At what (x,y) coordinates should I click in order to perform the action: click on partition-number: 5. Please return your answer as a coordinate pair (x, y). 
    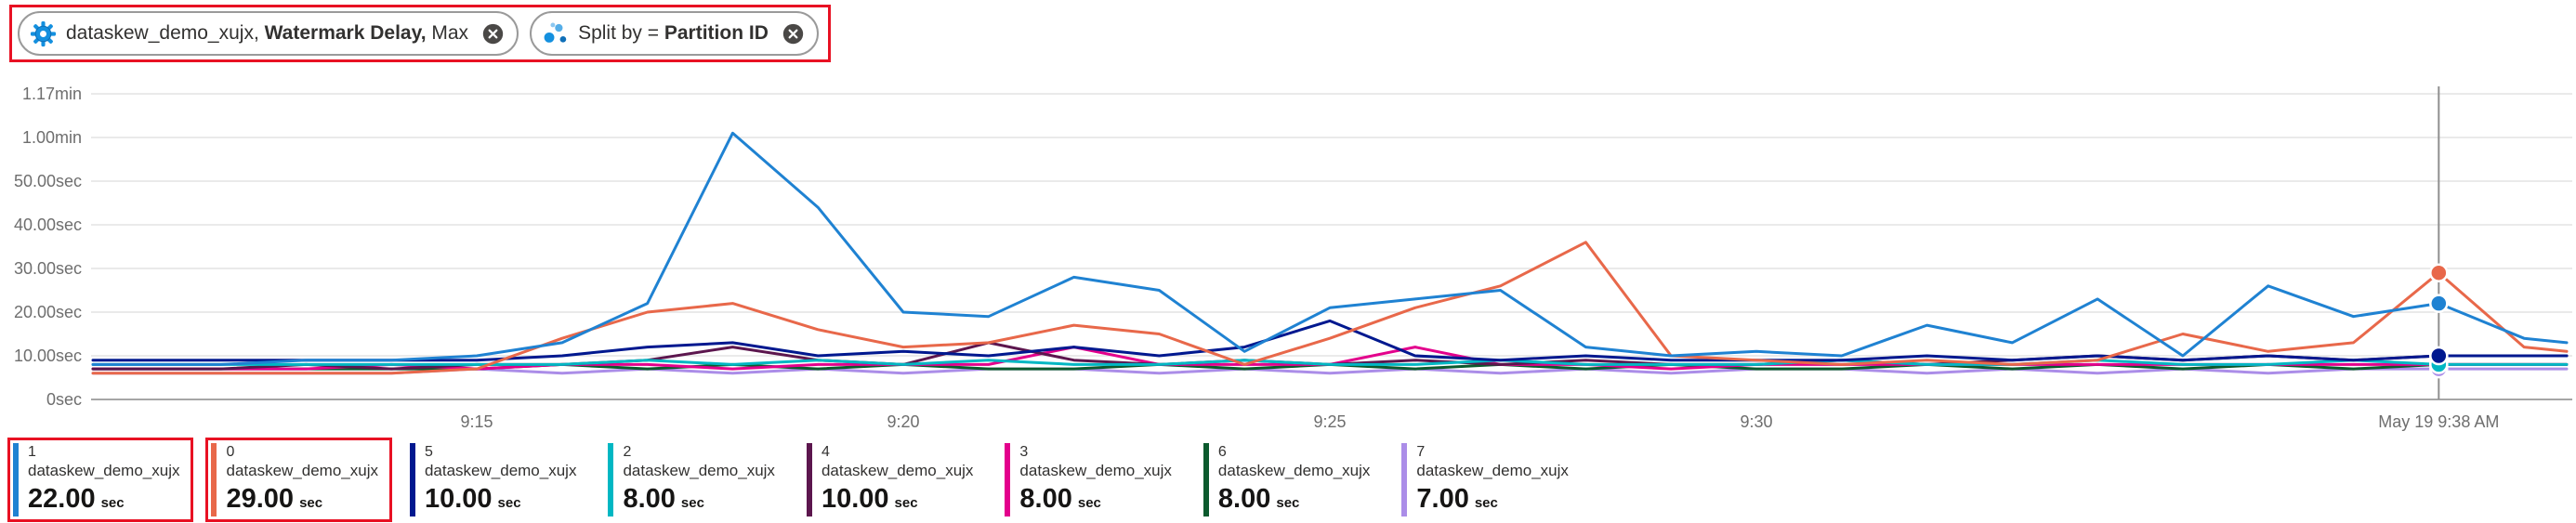
    Looking at the image, I should click on (428, 452).